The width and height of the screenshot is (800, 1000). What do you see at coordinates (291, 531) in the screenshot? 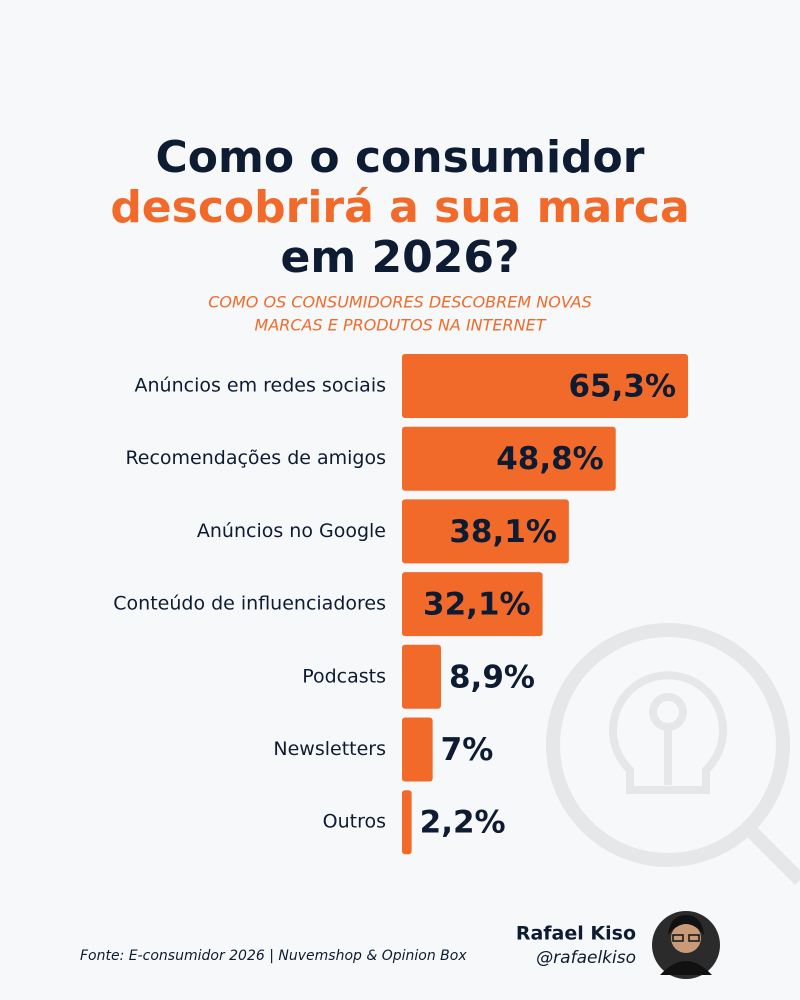
I see `category-label: Anúncios no Google` at bounding box center [291, 531].